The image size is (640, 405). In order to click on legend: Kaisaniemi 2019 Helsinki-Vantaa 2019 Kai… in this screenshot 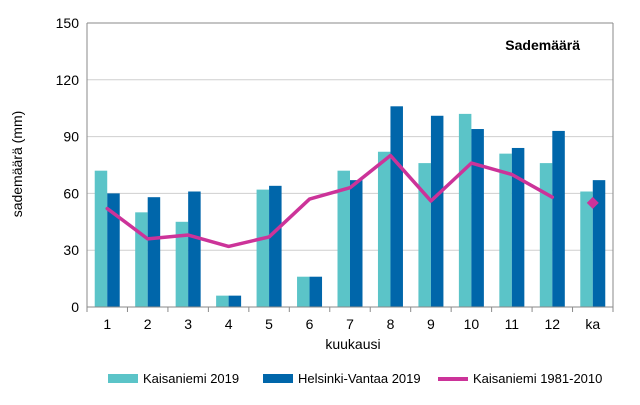, I will do `click(355, 378)`.